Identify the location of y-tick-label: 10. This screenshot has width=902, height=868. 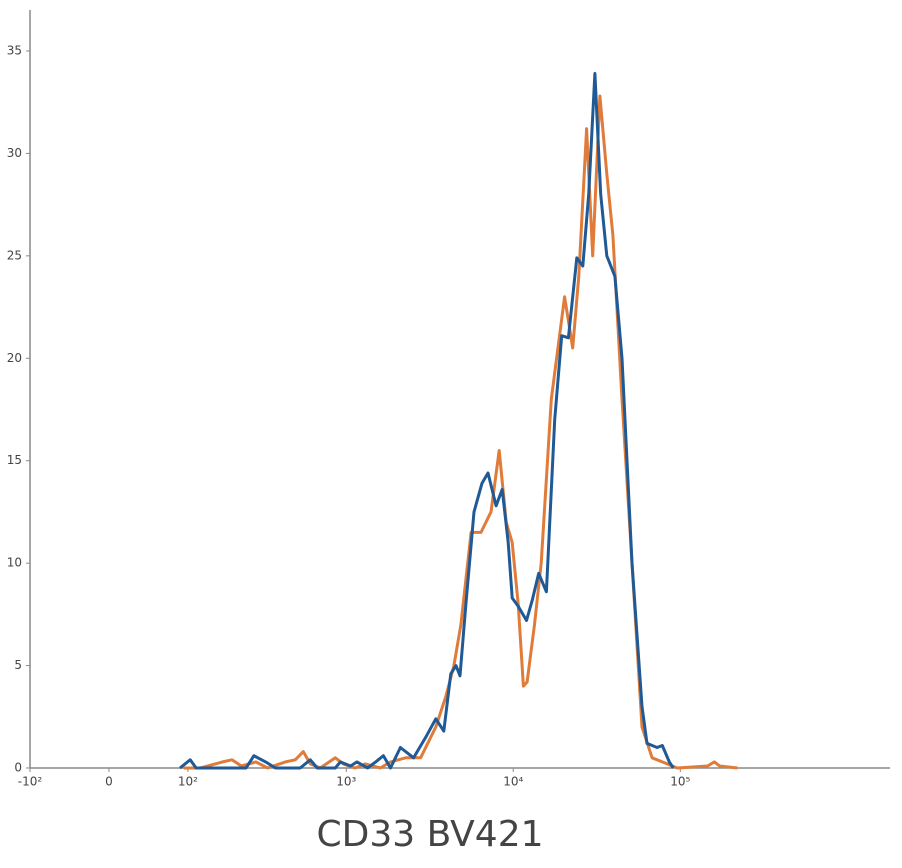
(14, 563).